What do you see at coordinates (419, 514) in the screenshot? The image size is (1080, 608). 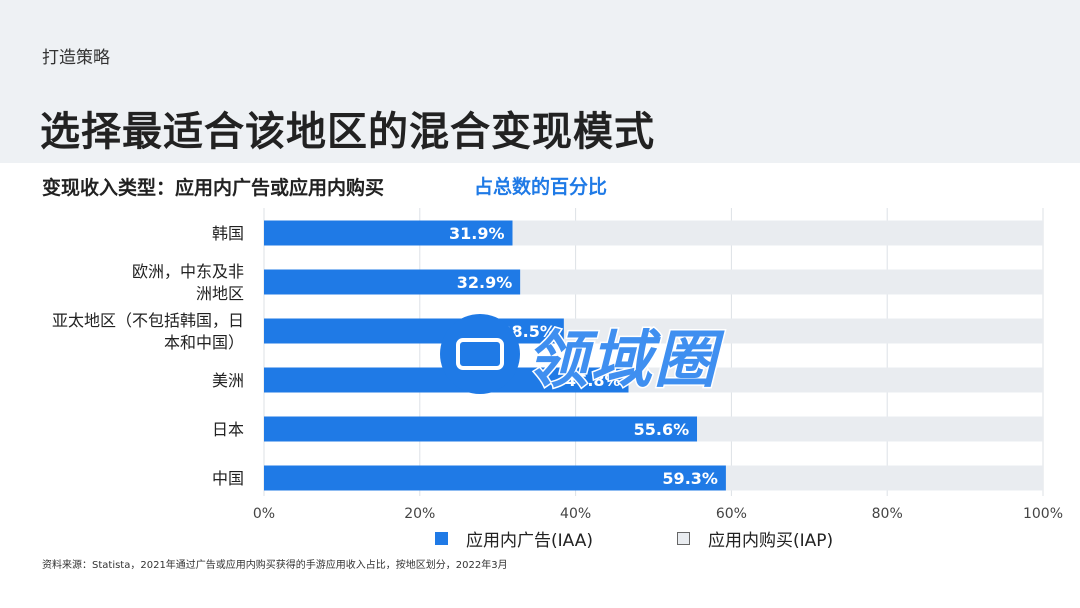 I see `x-tick-label: 20%` at bounding box center [419, 514].